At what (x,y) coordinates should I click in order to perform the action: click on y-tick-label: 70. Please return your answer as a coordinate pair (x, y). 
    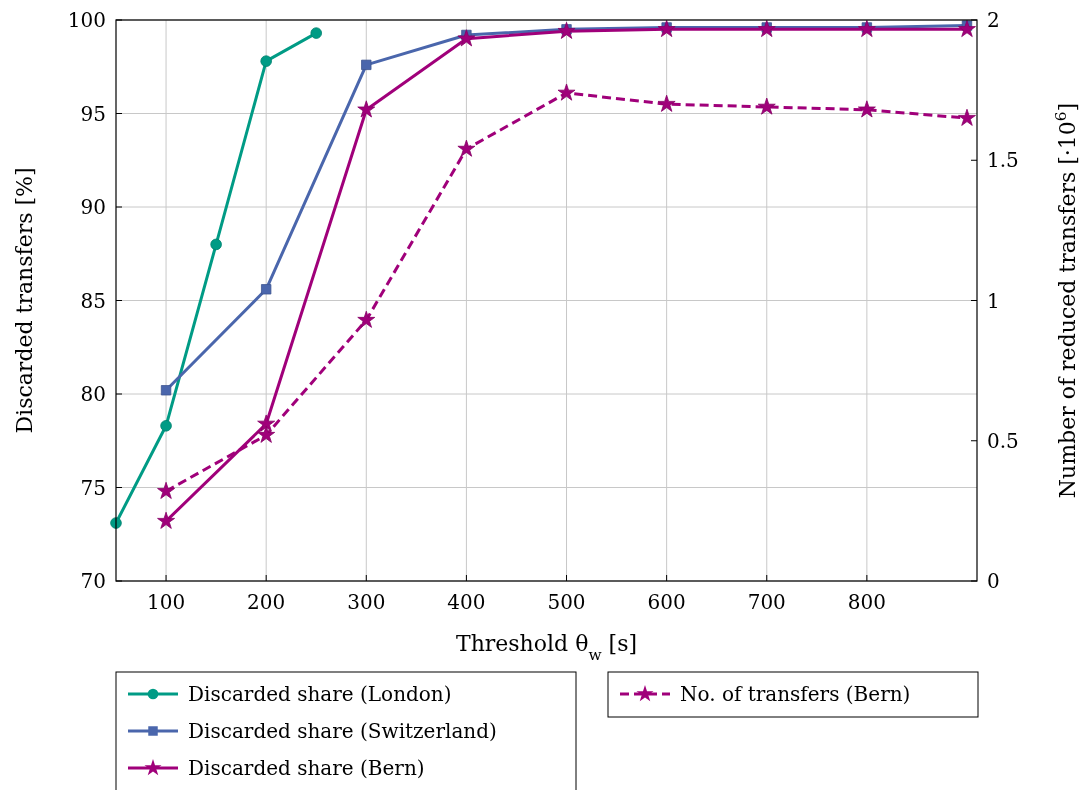
    Looking at the image, I should click on (93, 581).